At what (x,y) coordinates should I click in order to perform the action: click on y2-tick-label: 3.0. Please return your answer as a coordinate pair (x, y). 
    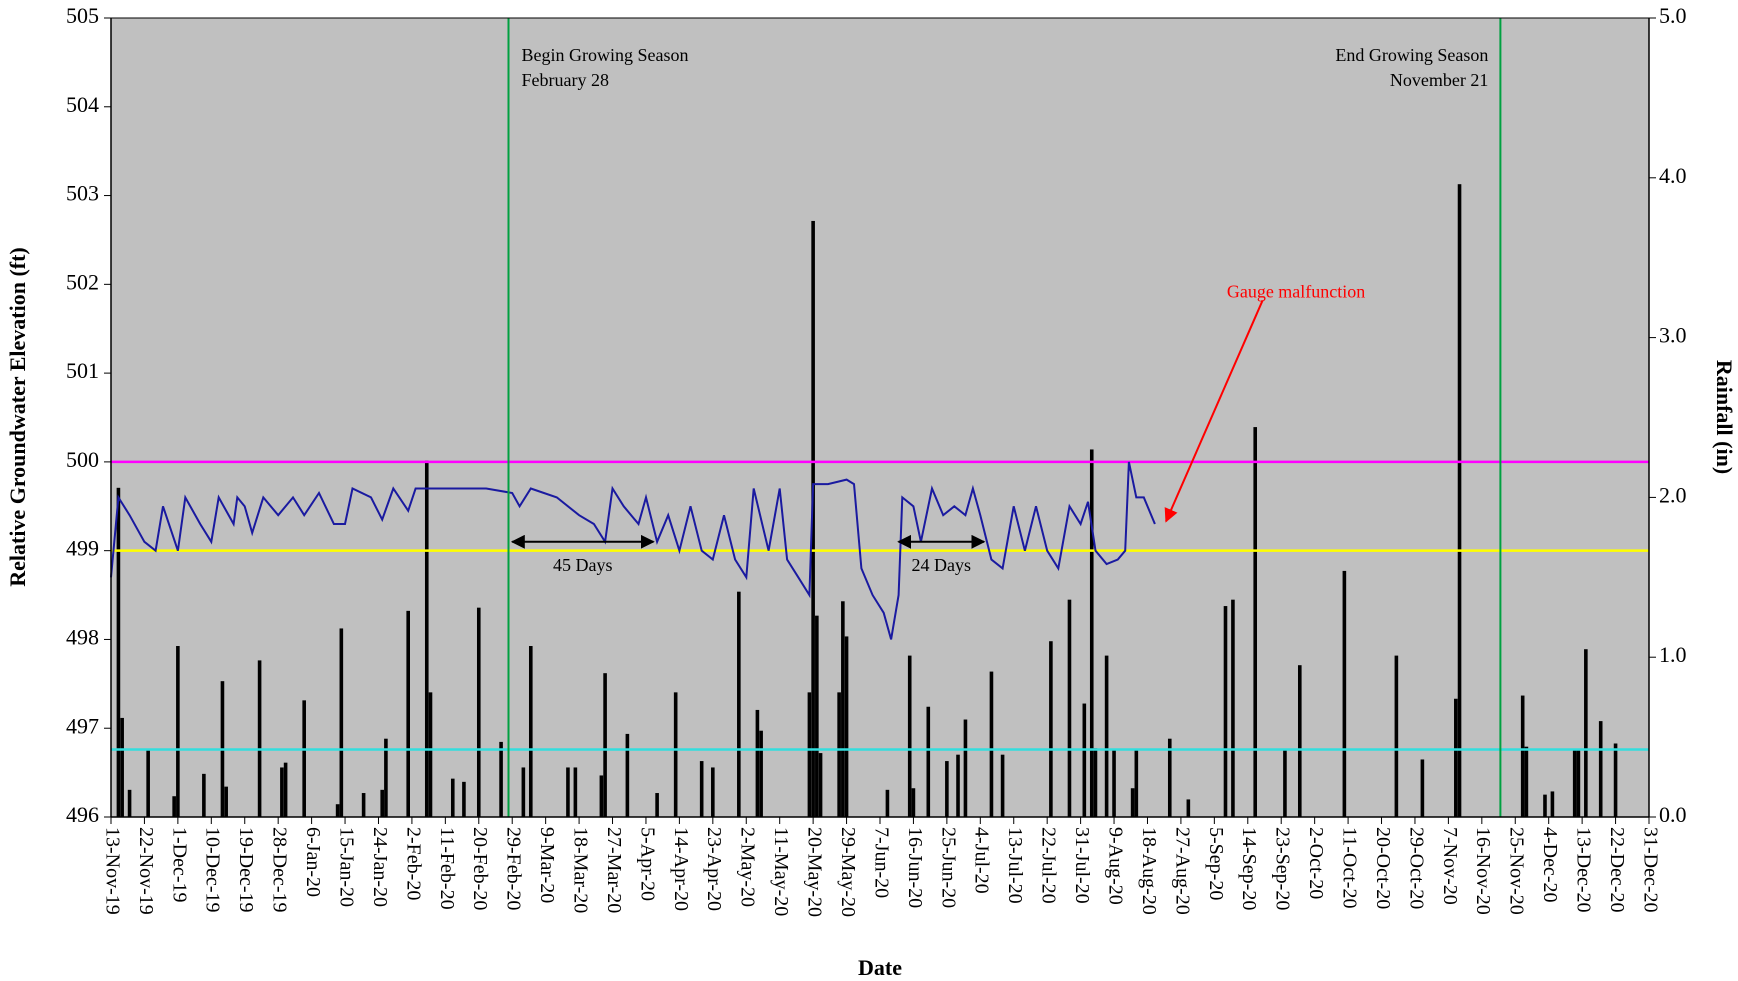
    Looking at the image, I should click on (1673, 335).